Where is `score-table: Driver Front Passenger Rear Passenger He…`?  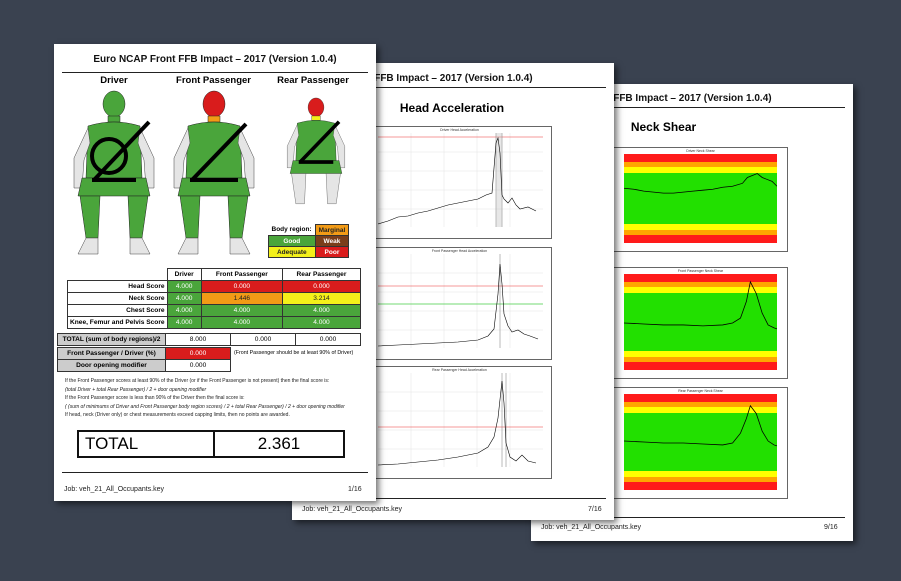
score-table: Driver Front Passenger Rear Passenger He… is located at coordinates (214, 298).